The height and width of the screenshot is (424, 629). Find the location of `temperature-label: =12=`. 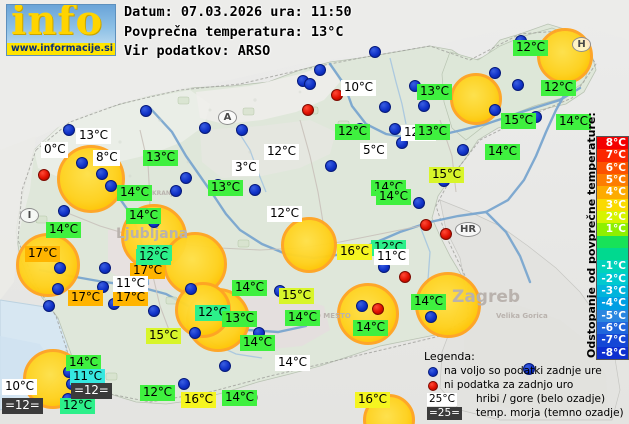

temperature-label: =12= is located at coordinates (22, 406).